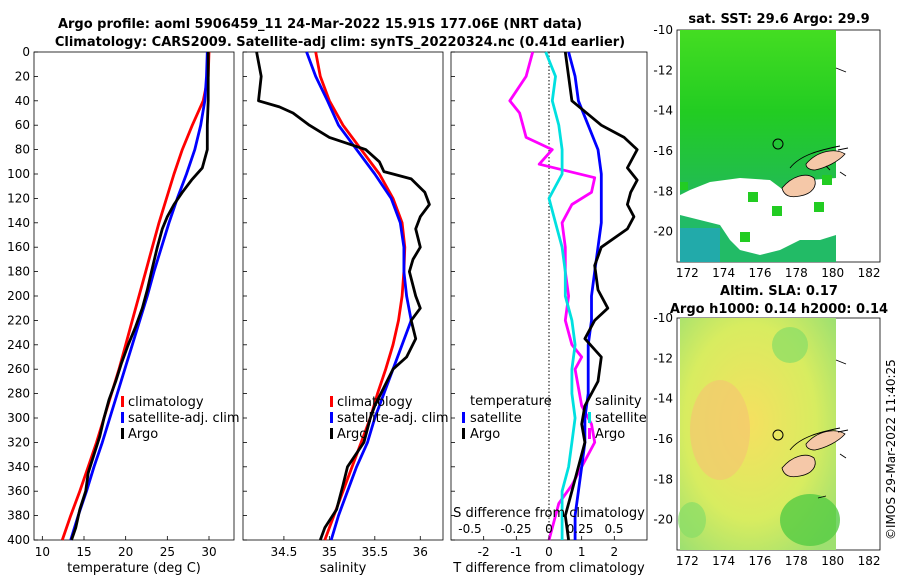 This screenshot has width=900, height=580. What do you see at coordinates (18, 320) in the screenshot?
I see `depth-tick-label: 220` at bounding box center [18, 320].